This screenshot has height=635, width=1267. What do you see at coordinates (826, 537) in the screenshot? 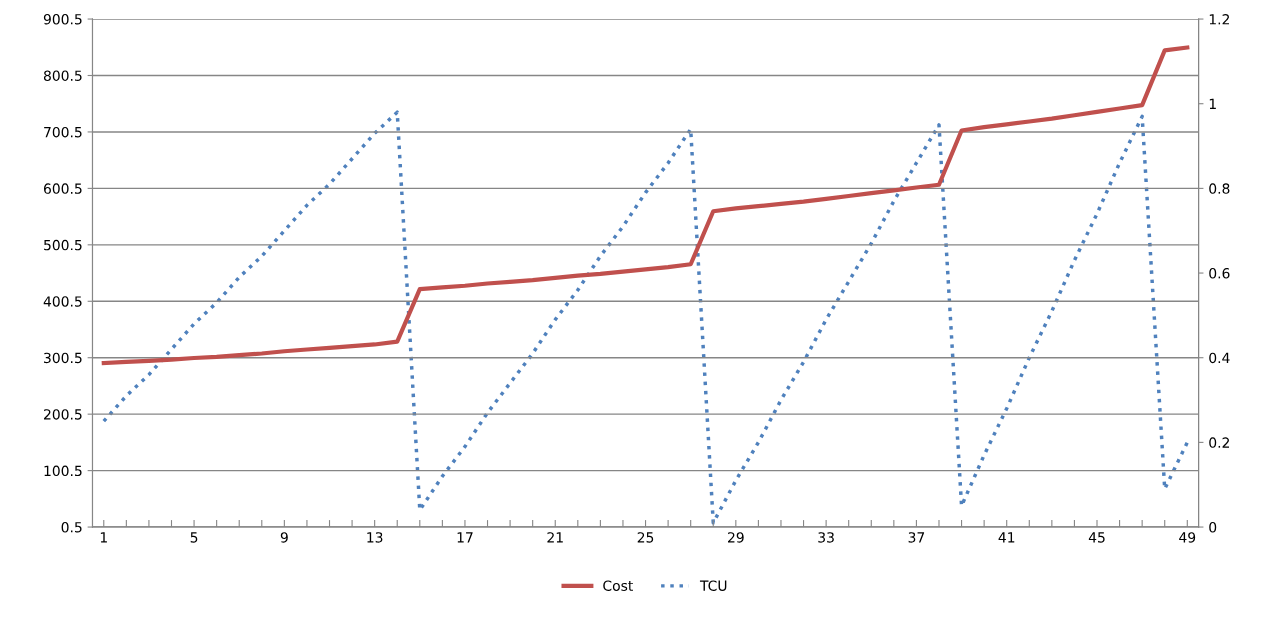
I see `x-tick-label: 33` at bounding box center [826, 537].